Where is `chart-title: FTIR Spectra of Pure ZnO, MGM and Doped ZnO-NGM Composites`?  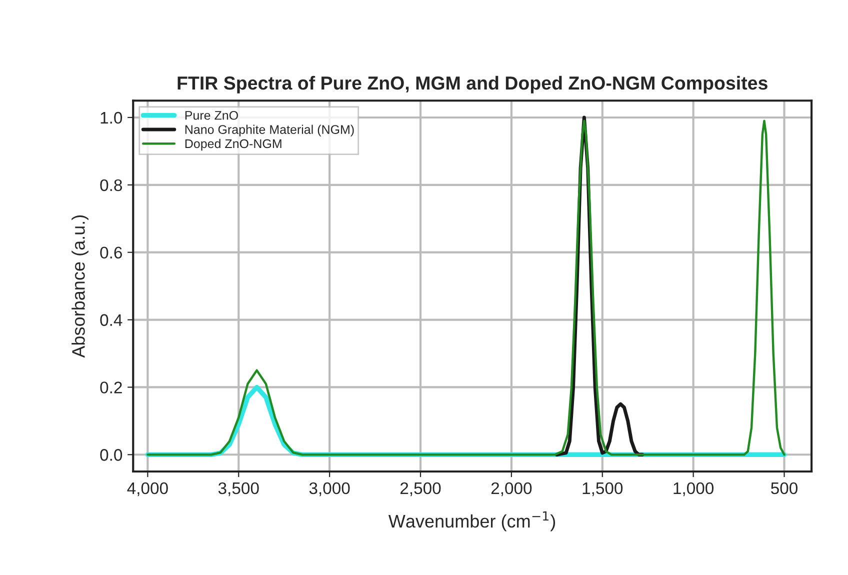 chart-title: FTIR Spectra of Pure ZnO, MGM and Doped ZnO-NGM Composites is located at coordinates (473, 85).